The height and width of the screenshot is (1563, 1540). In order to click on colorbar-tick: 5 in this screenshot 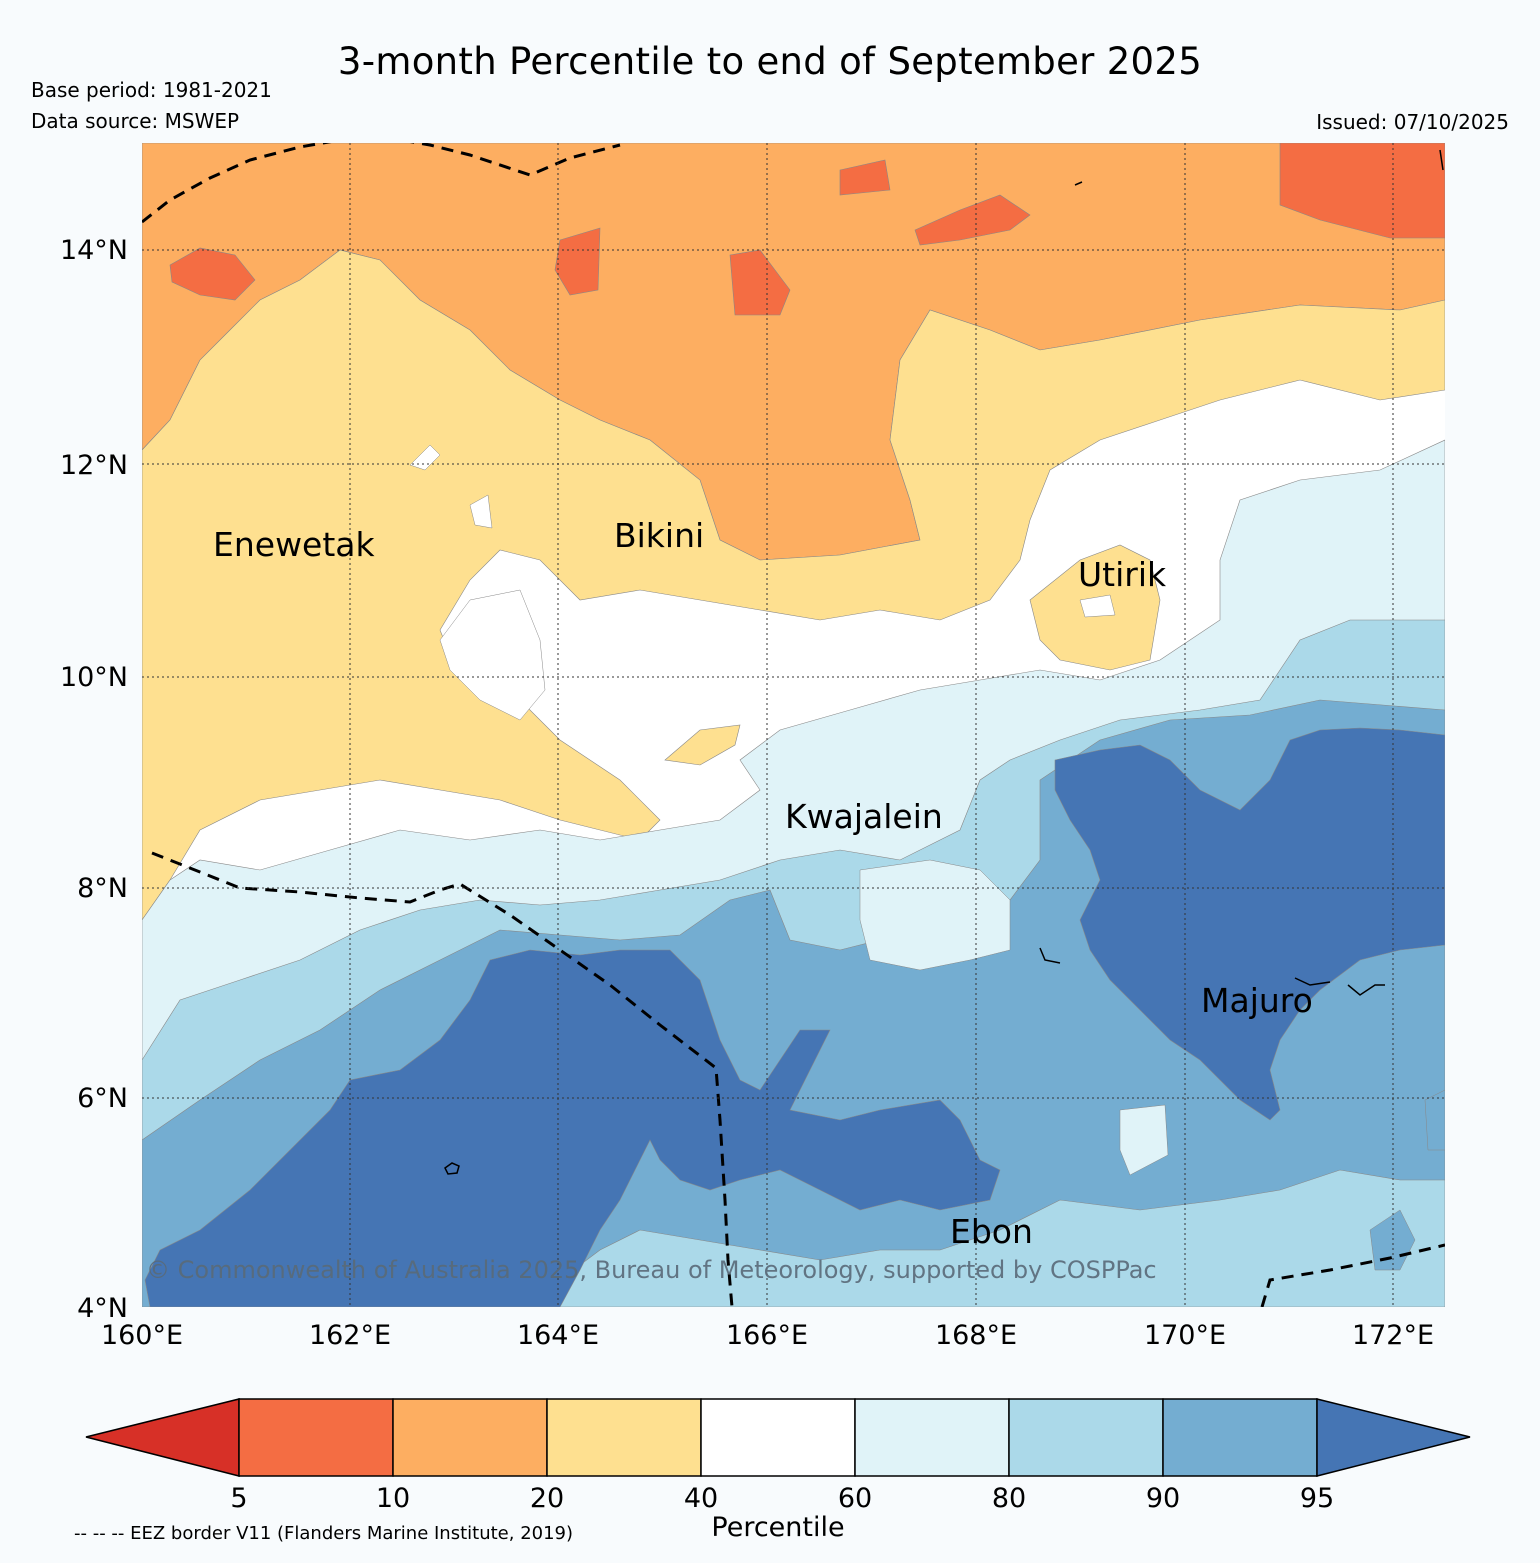, I will do `click(238, 1498)`.